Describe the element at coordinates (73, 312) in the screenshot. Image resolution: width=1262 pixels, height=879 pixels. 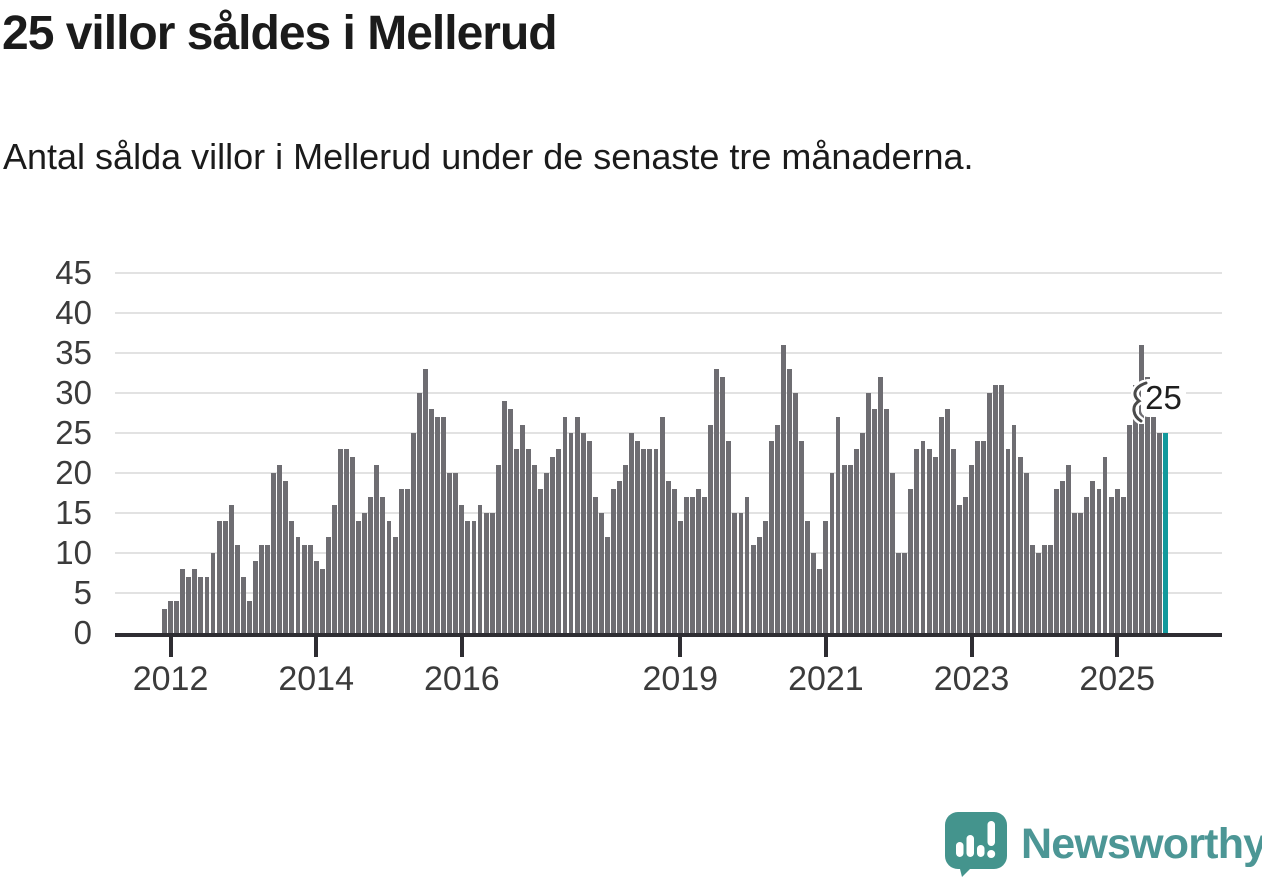
I see `y-axis-label: 40` at that location.